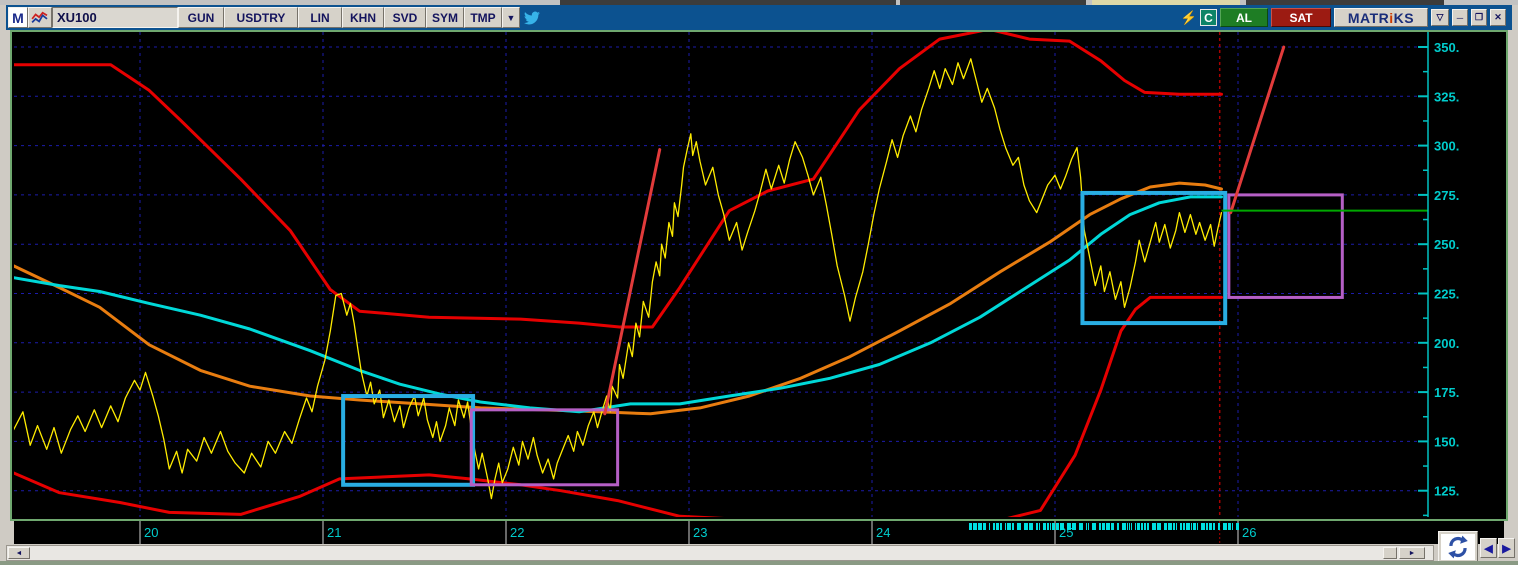 The height and width of the screenshot is (565, 1518). I want to click on minimize-button: ─, so click(1460, 17).